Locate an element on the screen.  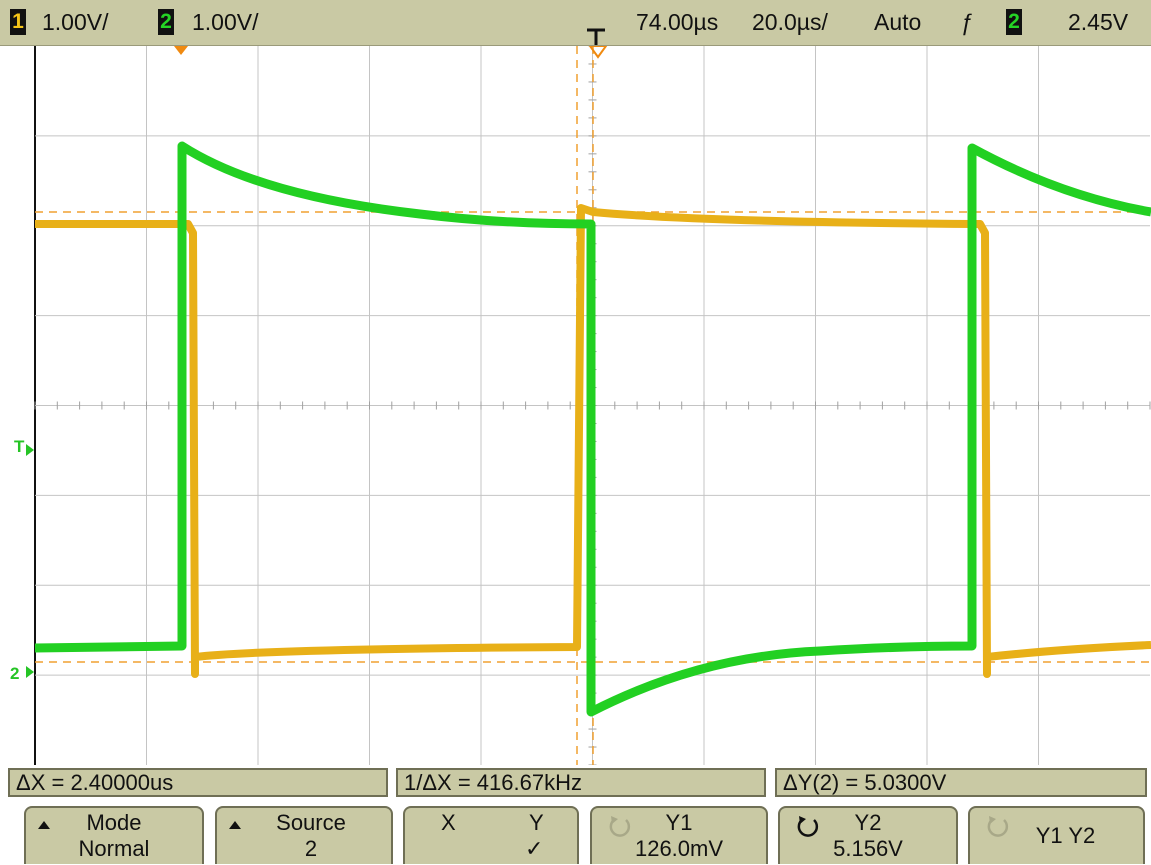
softkey-x-label: X is located at coordinates (448, 822).